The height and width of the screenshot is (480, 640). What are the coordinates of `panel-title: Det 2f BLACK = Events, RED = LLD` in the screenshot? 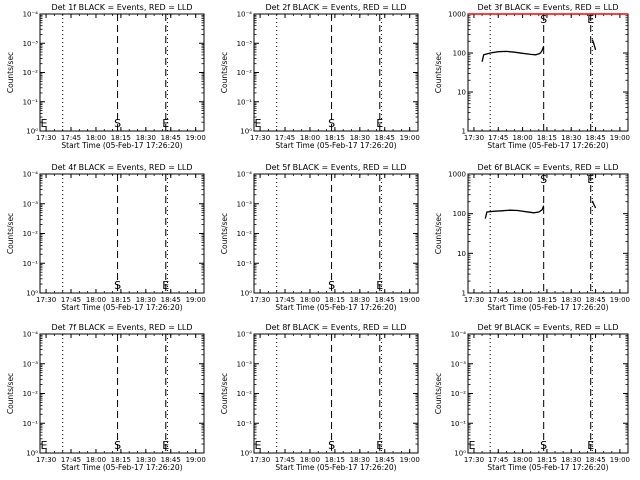 It's located at (335, 7).